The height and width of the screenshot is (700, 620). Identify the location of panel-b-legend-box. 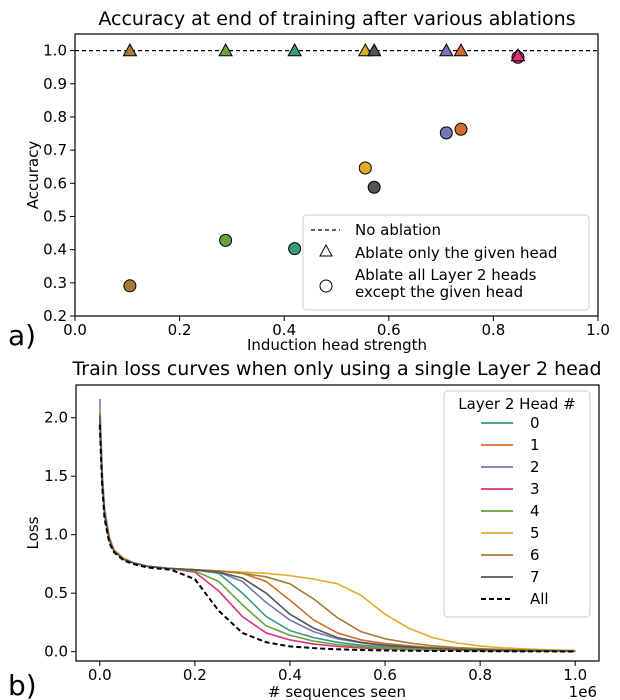
(517, 504).